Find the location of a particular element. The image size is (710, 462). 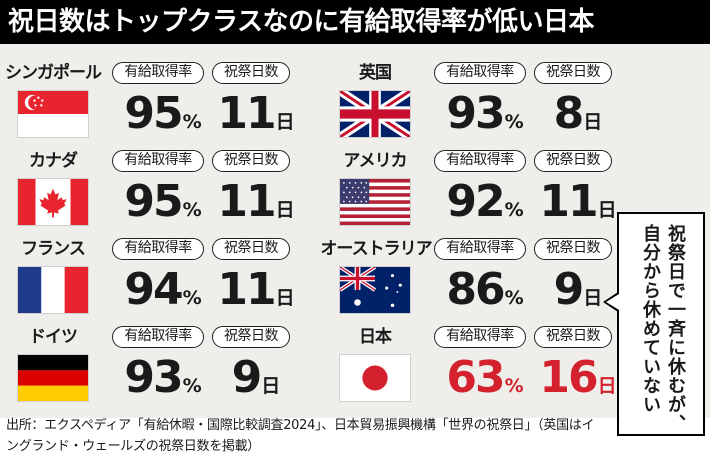

country-name: カナダ is located at coordinates (53, 161).